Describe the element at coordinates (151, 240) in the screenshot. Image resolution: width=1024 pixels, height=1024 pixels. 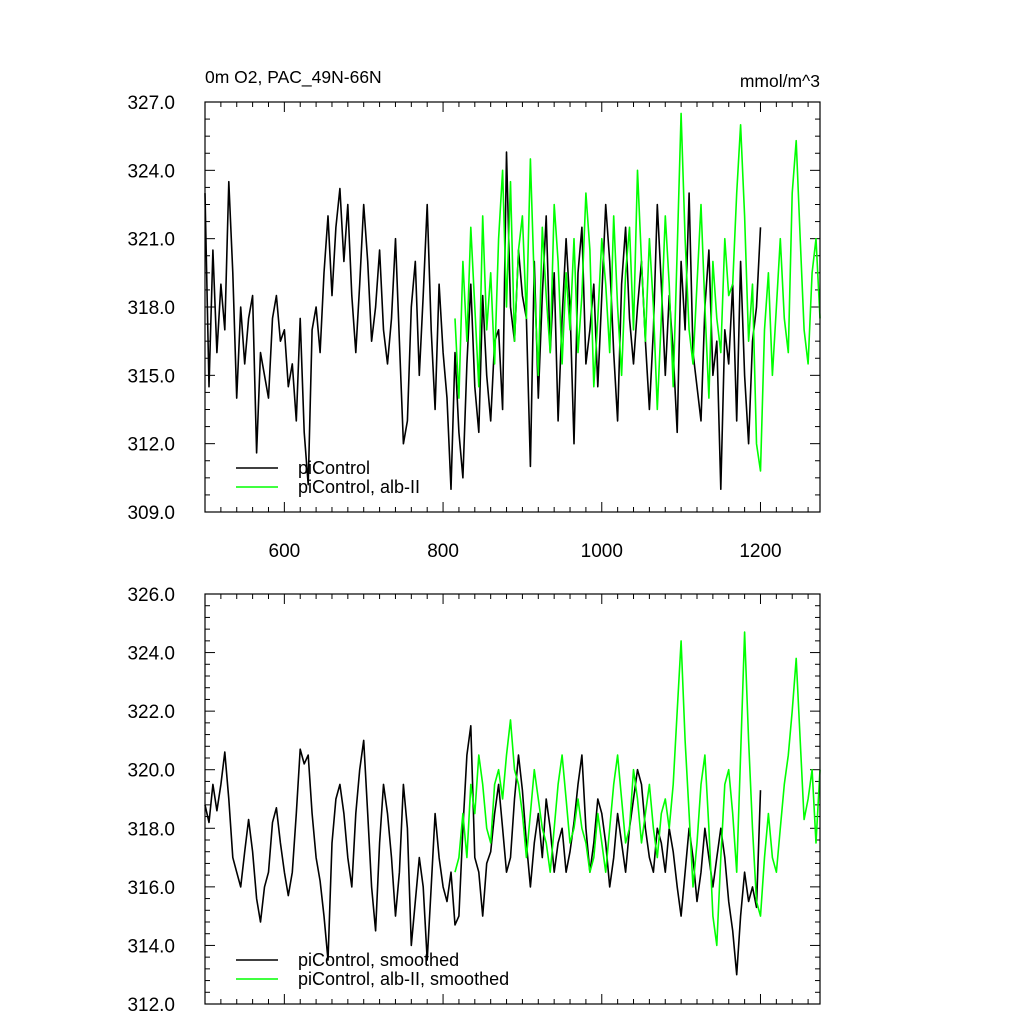
I see `y-tick-label: 321.0` at that location.